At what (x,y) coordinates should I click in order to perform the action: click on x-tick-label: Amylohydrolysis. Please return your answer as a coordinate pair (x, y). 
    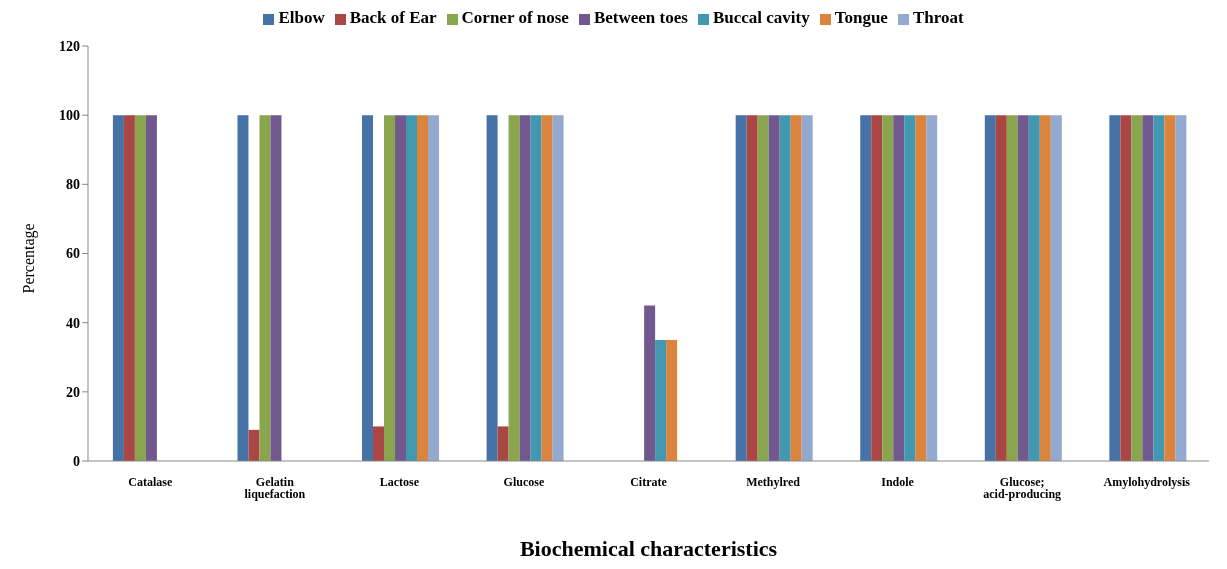
    Looking at the image, I should click on (1147, 481).